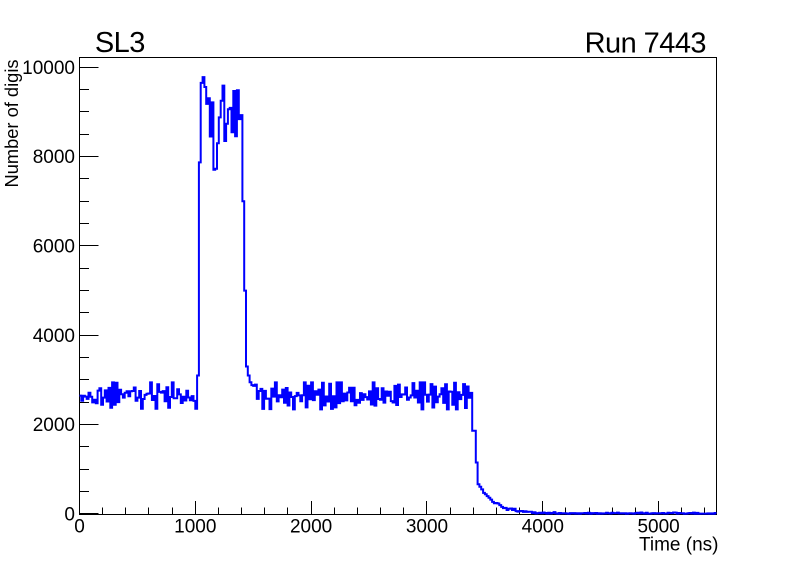 The height and width of the screenshot is (577, 796). Describe the element at coordinates (11, 123) in the screenshot. I see `svg-text: Number of digis` at that location.